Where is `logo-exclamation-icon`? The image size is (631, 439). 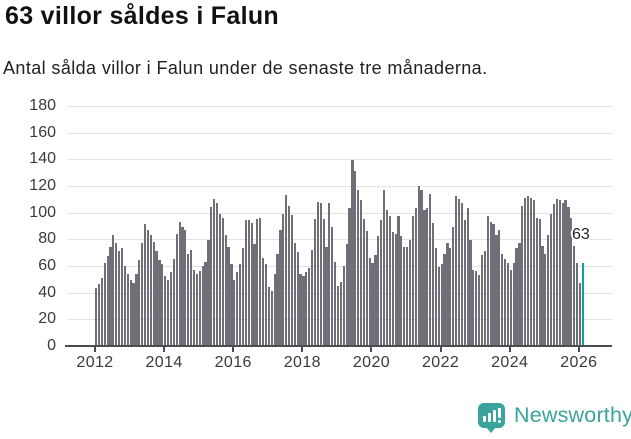 logo-exclamation-icon is located at coordinates (499, 413).